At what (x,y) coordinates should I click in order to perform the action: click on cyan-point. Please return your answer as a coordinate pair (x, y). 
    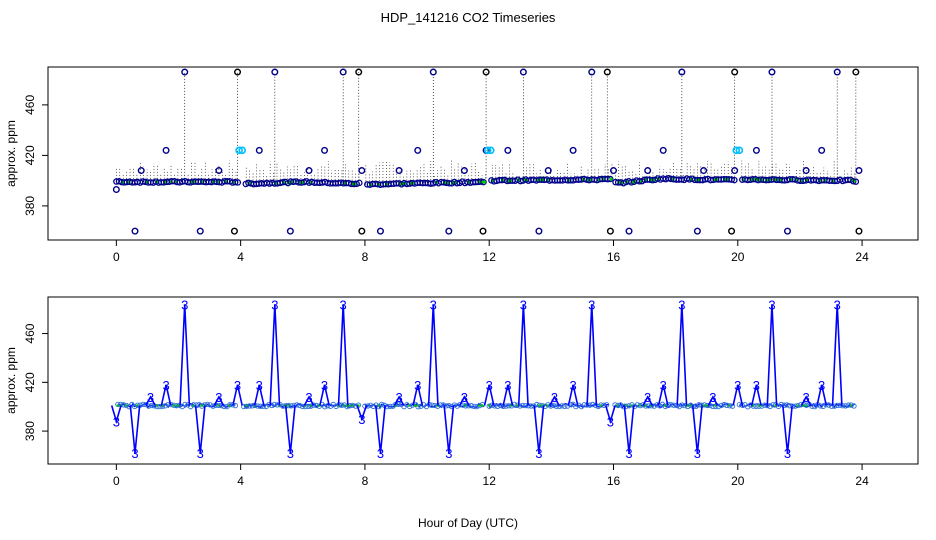
    Looking at the image, I should click on (242, 150).